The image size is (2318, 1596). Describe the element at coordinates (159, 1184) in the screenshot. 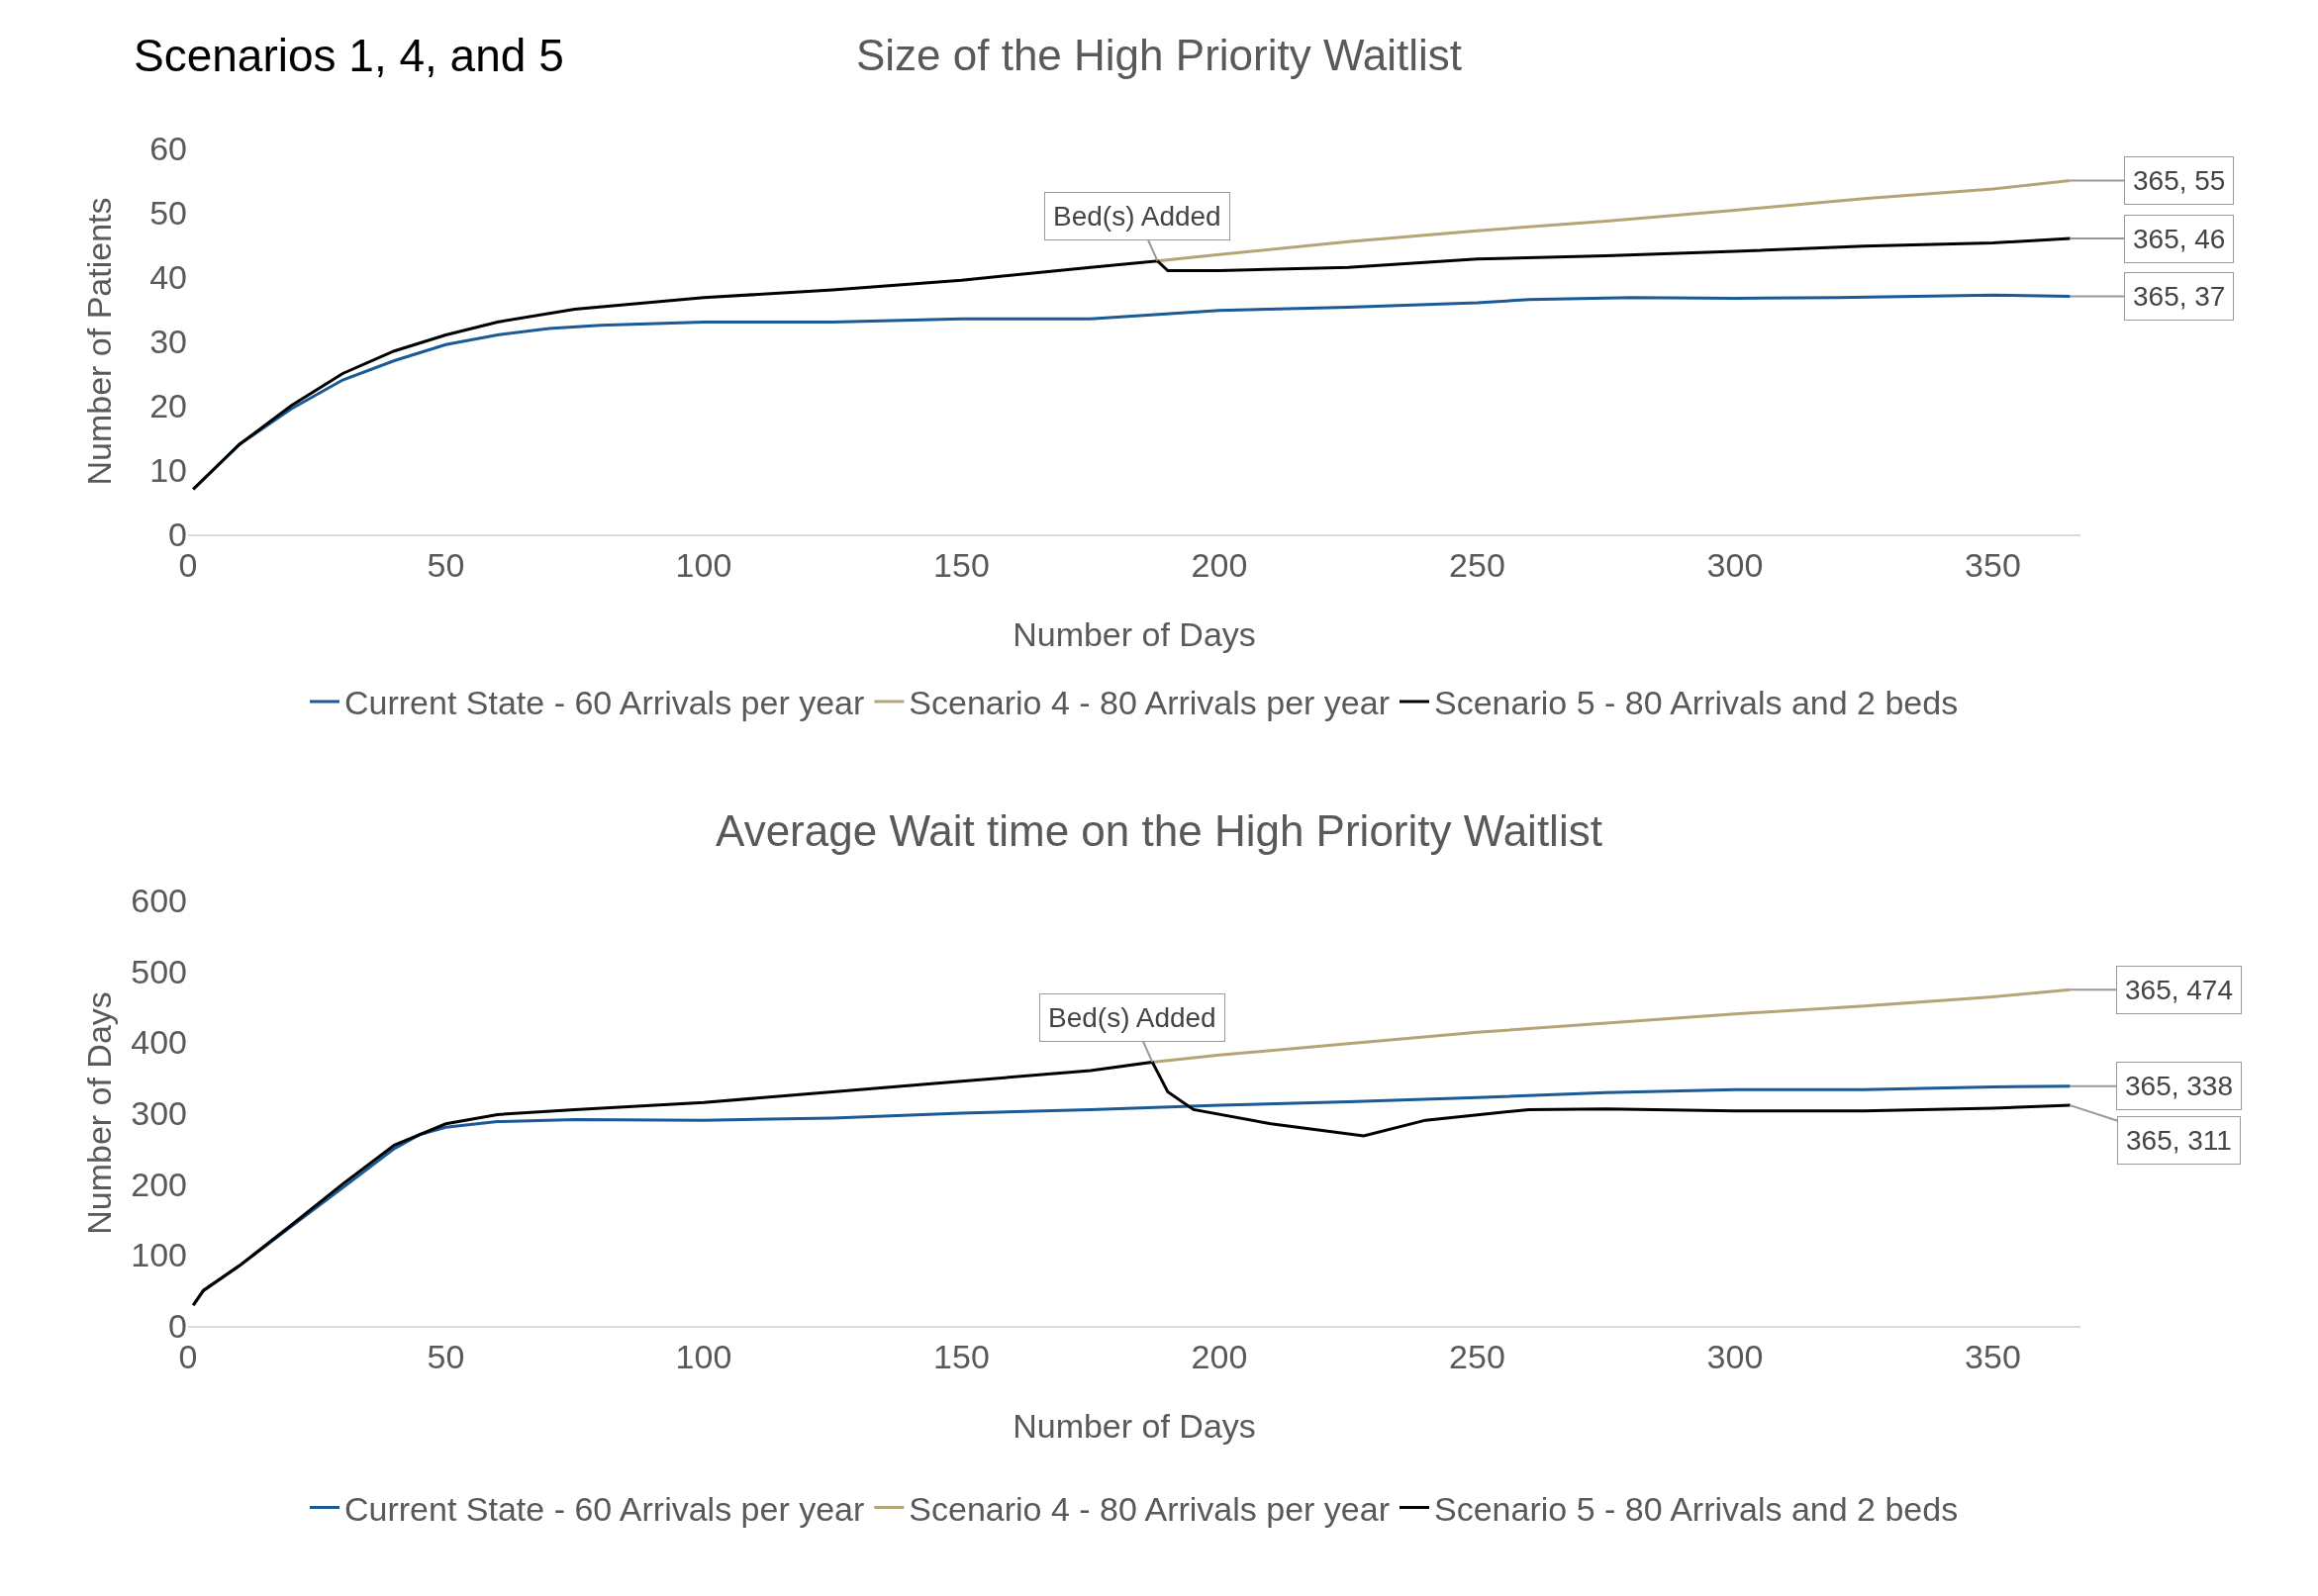

I see `y-tick-label: 200` at that location.